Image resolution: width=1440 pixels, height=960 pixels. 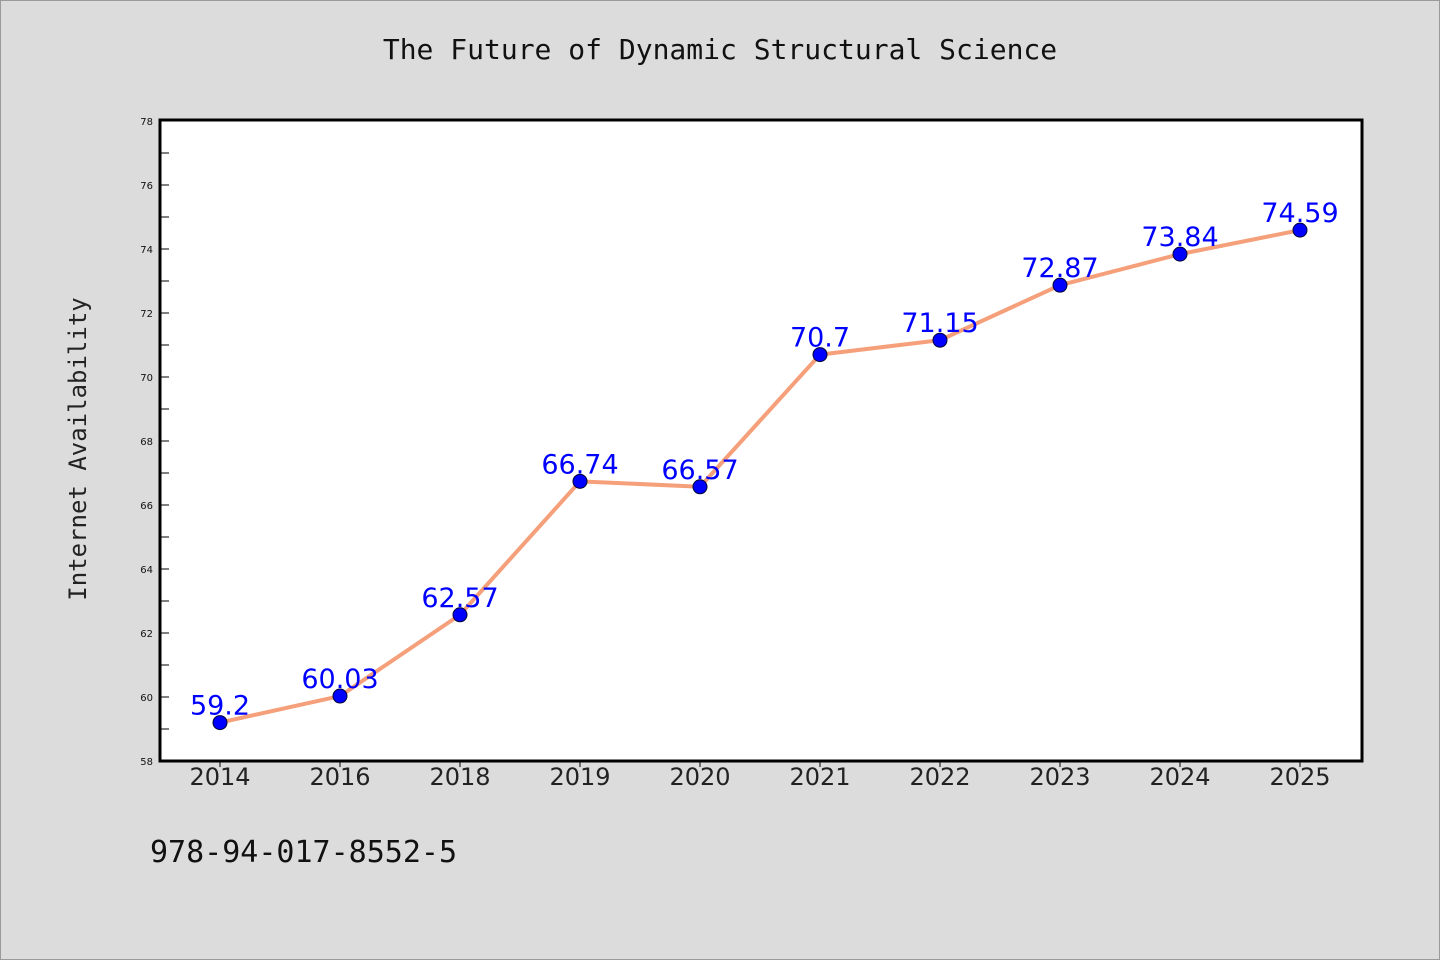 What do you see at coordinates (146, 506) in the screenshot?
I see `y-tick-label: 66` at bounding box center [146, 506].